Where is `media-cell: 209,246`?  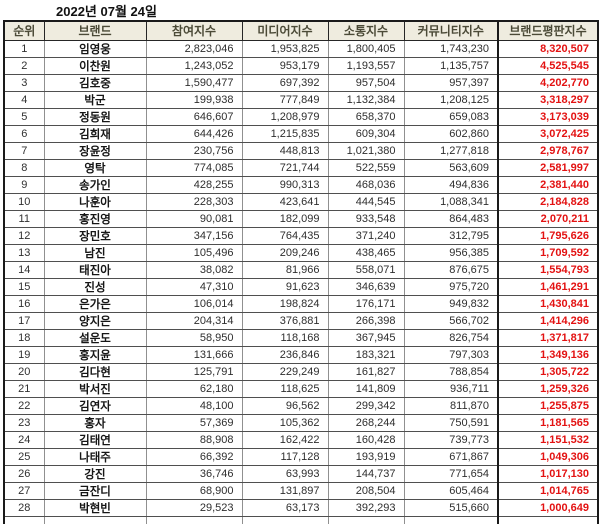 media-cell: 209,246 is located at coordinates (285, 252).